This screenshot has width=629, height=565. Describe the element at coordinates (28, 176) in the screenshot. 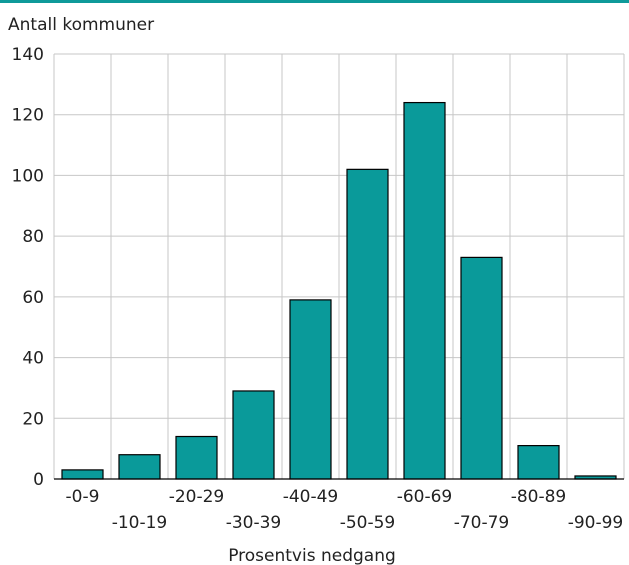

I see `y-tick-label: 100` at that location.